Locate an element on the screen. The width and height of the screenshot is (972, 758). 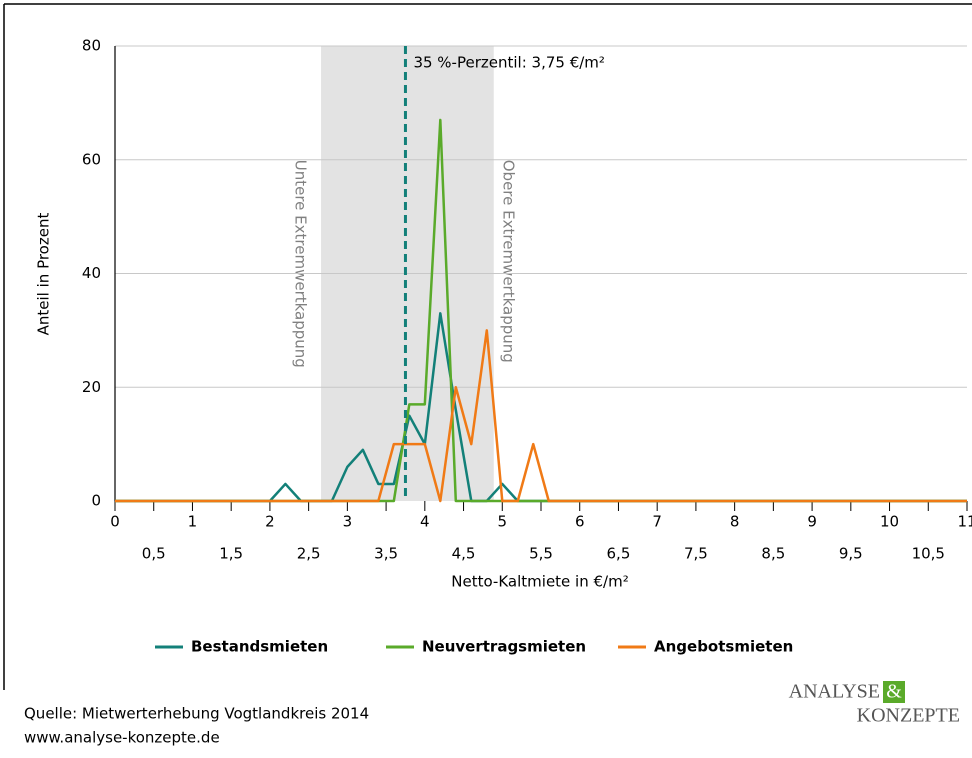
legend-label: Angebotsmieten is located at coordinates (723, 647).